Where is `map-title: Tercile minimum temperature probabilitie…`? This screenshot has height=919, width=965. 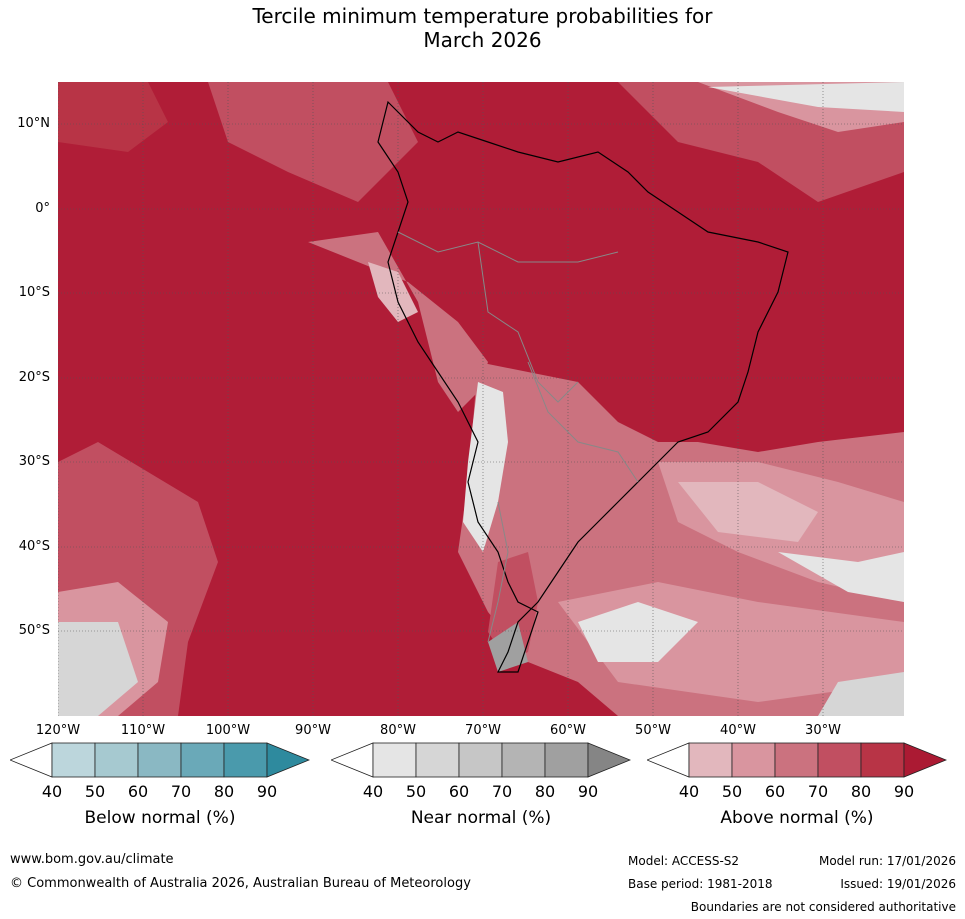
map-title: Tercile minimum temperature probabilitie… is located at coordinates (482, 28).